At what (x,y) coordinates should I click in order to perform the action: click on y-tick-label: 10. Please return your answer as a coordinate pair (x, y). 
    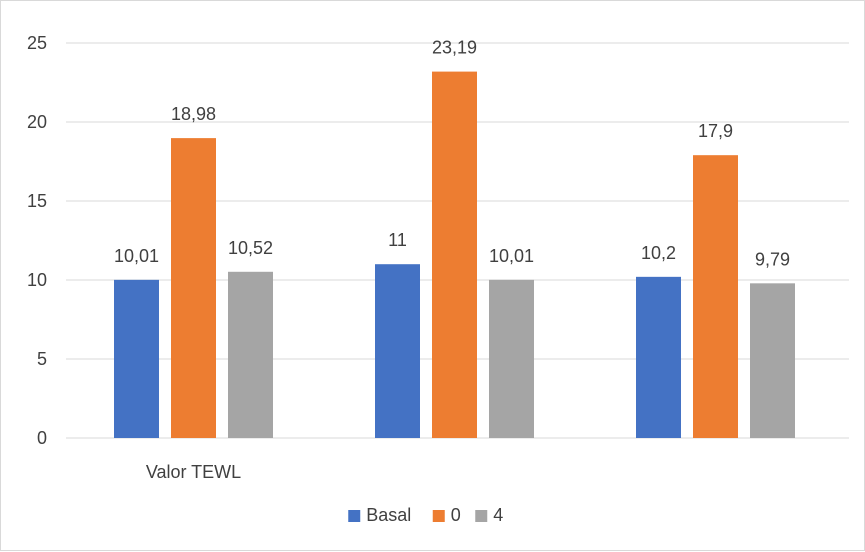
    Looking at the image, I should click on (37, 280).